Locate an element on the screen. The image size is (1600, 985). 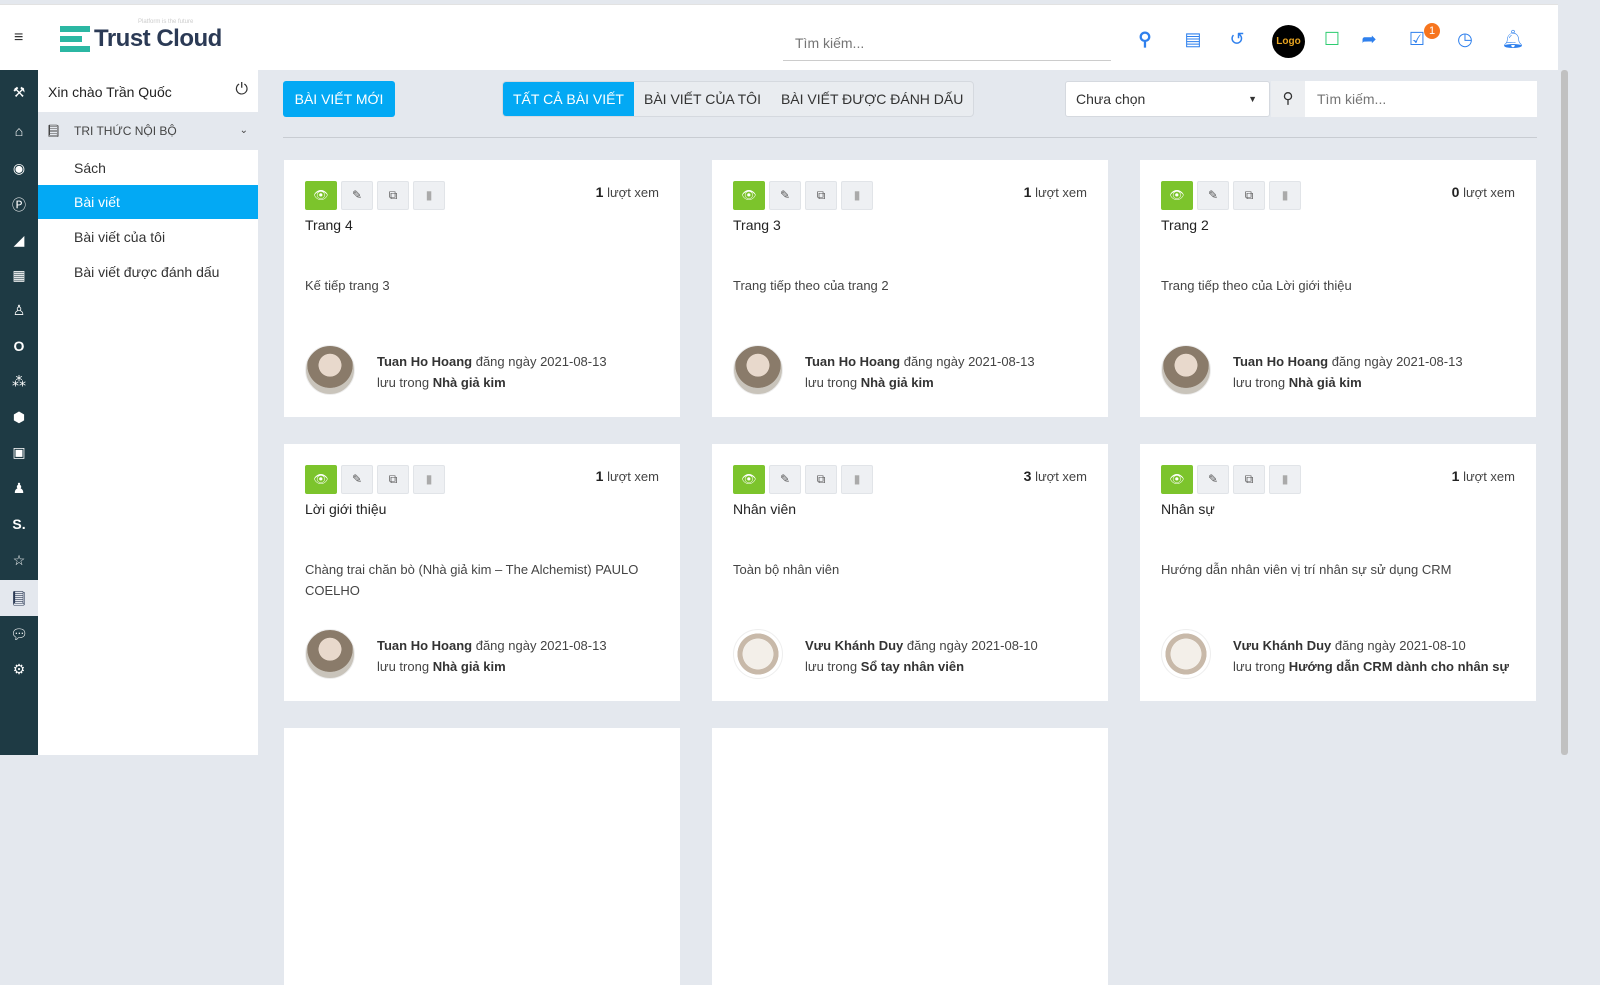
chart-area-icon: ◢ is located at coordinates (19, 240).